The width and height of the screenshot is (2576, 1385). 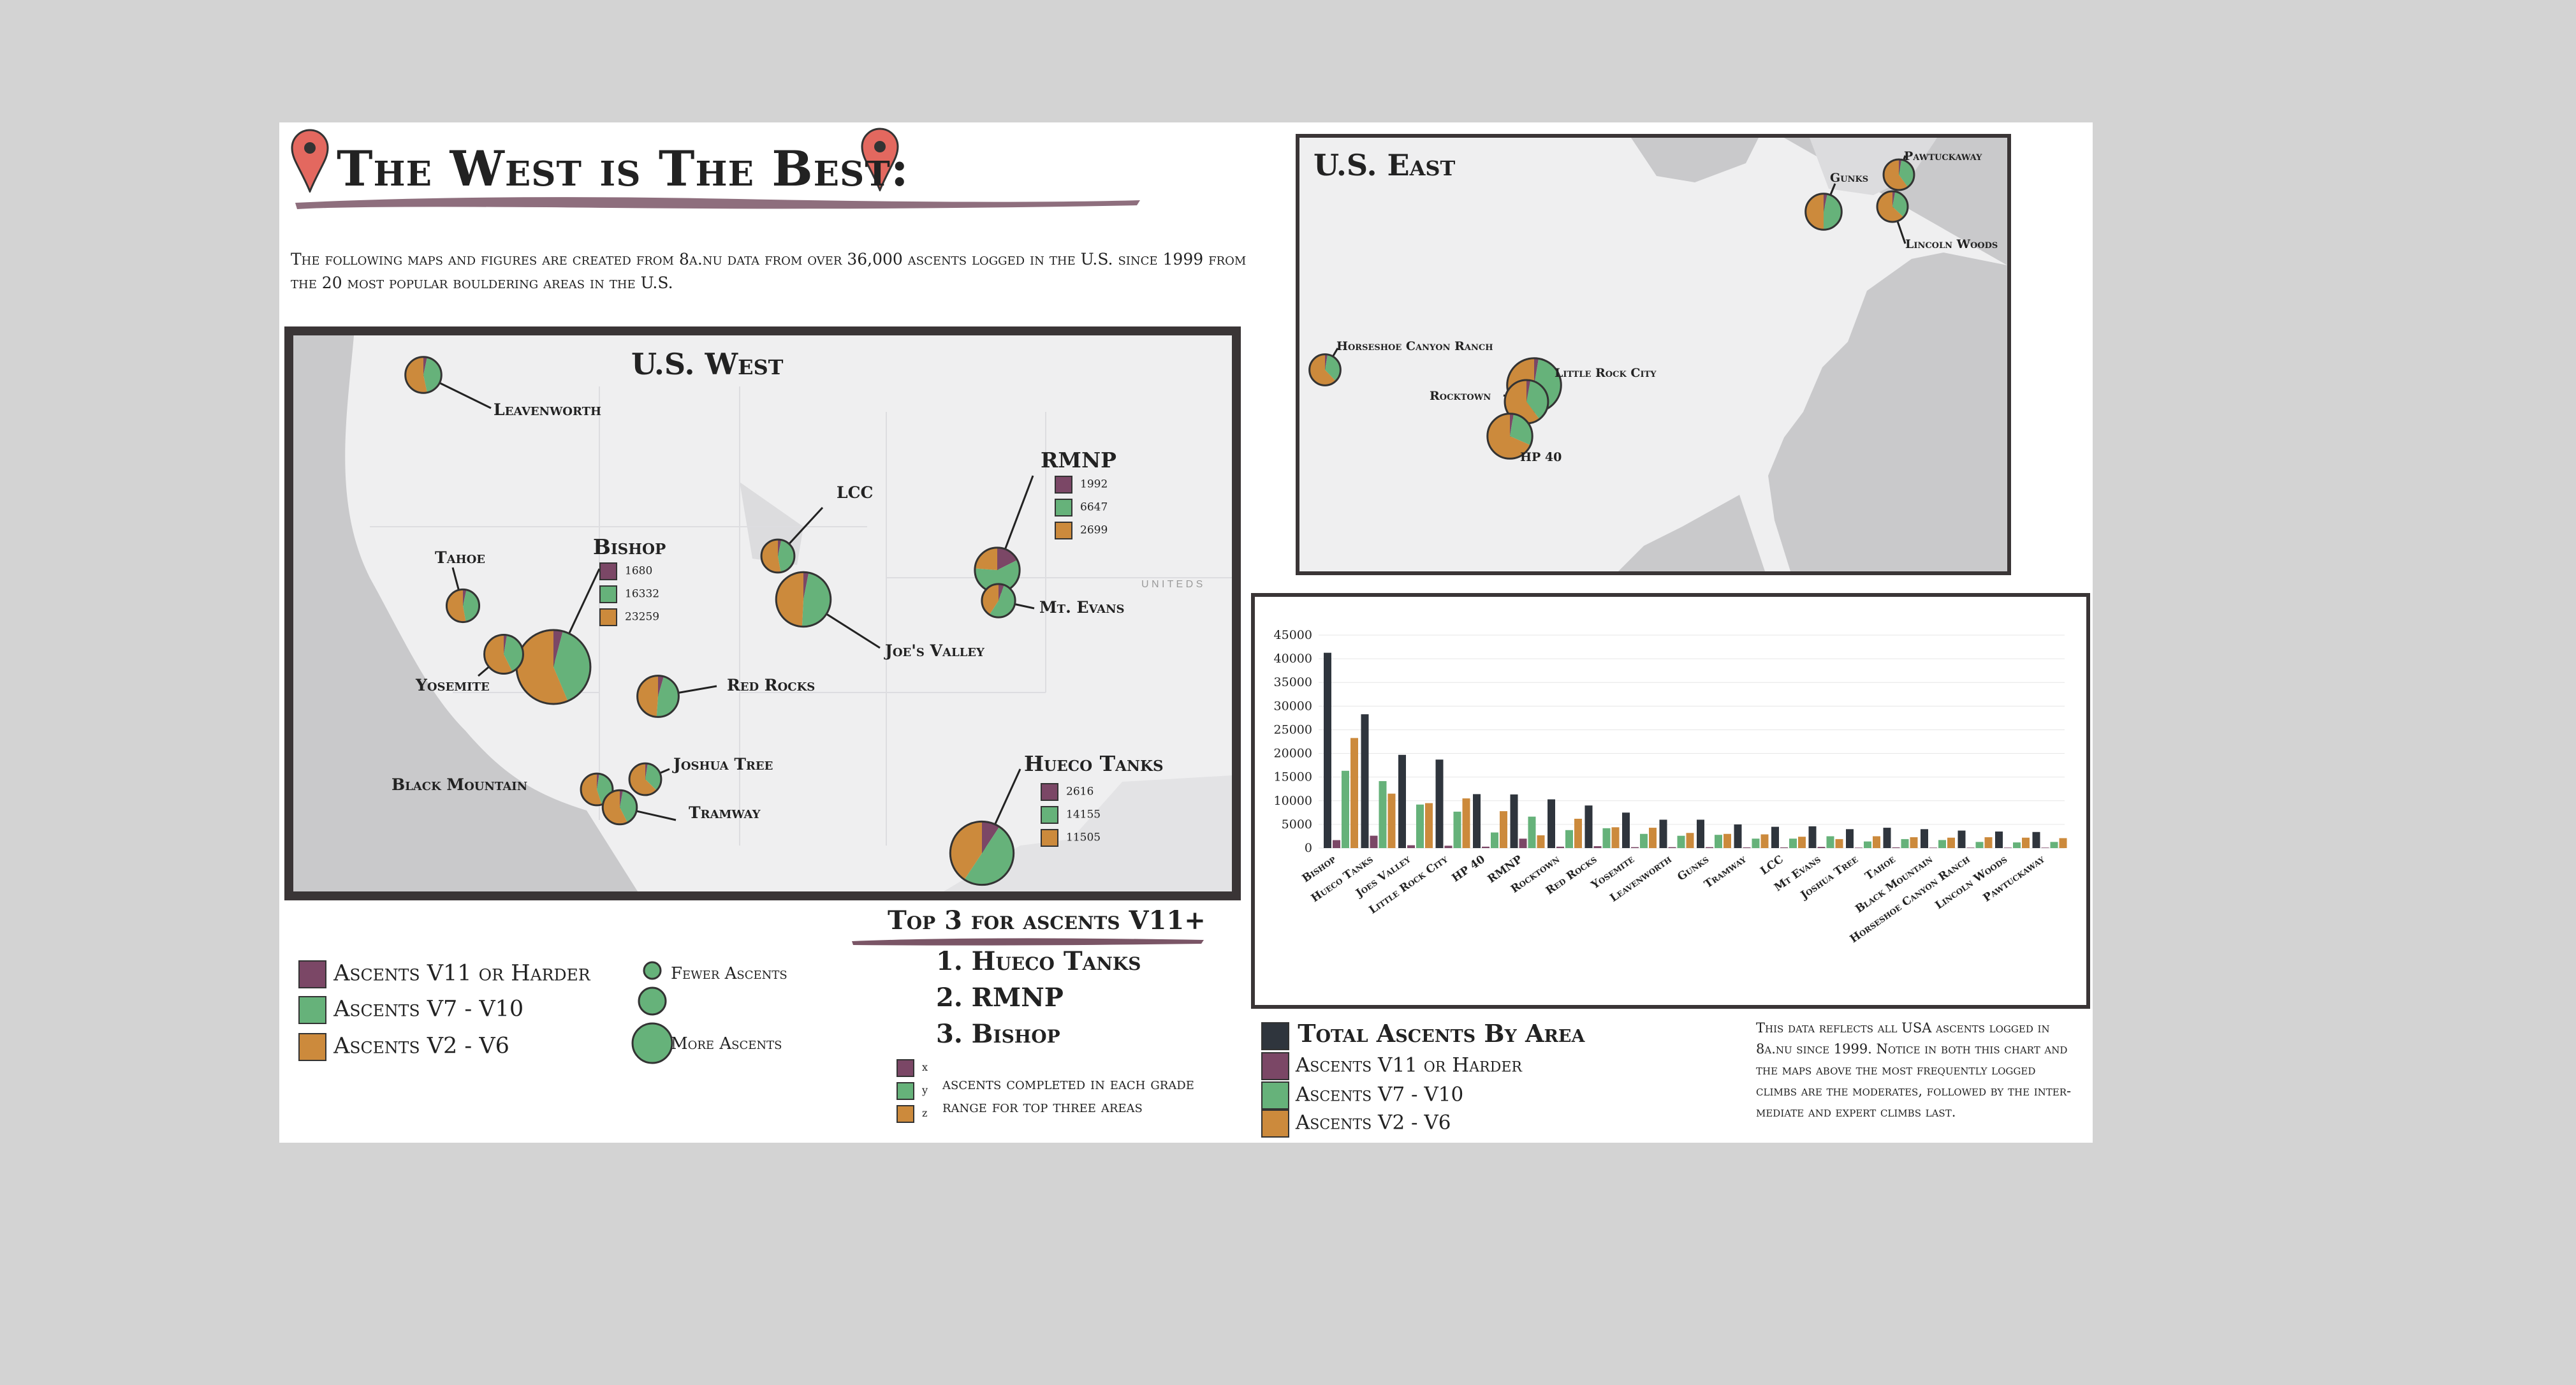 What do you see at coordinates (934, 650) in the screenshot?
I see `label-joes-valley: Joe's Valley` at bounding box center [934, 650].